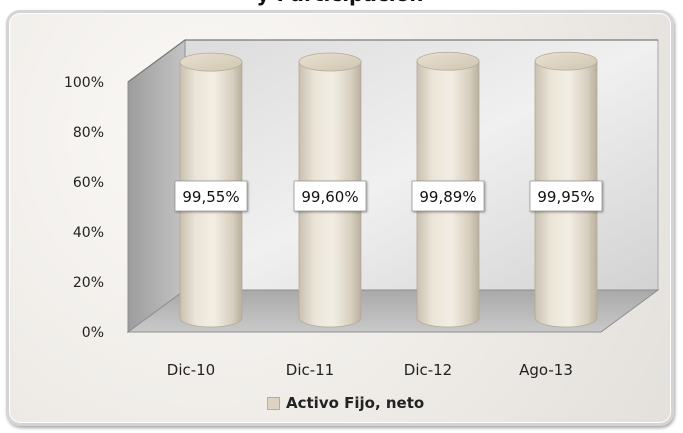 The image size is (683, 433). What do you see at coordinates (428, 370) in the screenshot?
I see `x-tick-label: Dic-12` at bounding box center [428, 370].